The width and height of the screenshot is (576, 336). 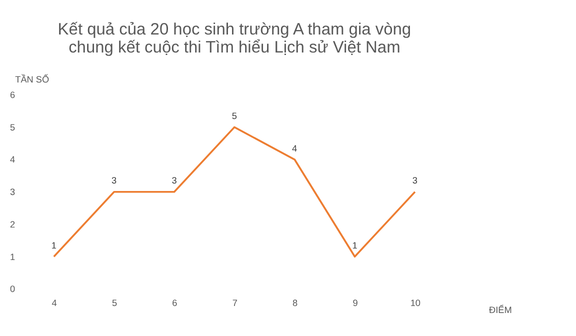 What do you see at coordinates (295, 148) in the screenshot?
I see `data-label: 4` at bounding box center [295, 148].